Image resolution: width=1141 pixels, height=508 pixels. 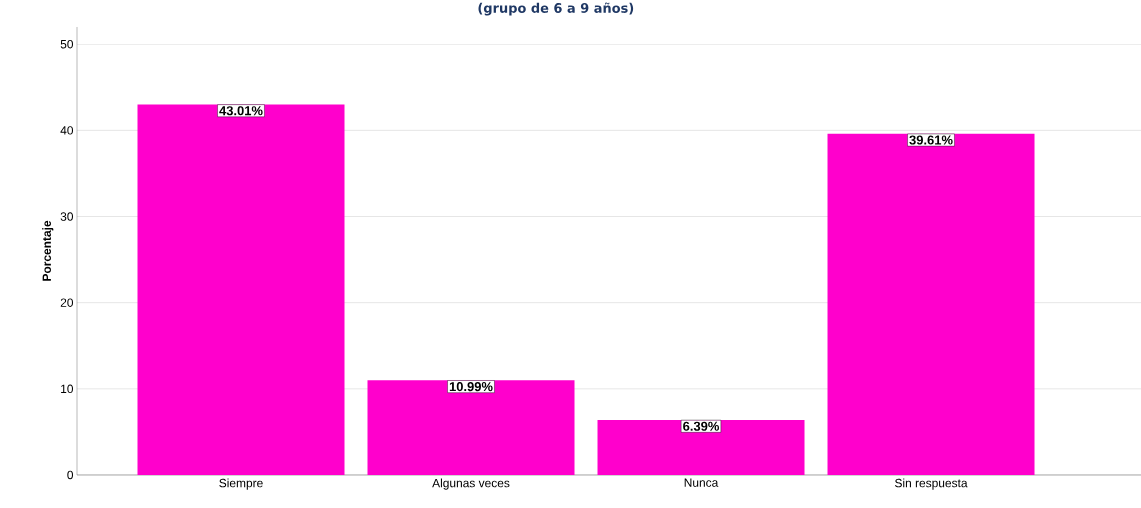 What do you see at coordinates (67, 130) in the screenshot?
I see `y-tick-label: 40` at bounding box center [67, 130].